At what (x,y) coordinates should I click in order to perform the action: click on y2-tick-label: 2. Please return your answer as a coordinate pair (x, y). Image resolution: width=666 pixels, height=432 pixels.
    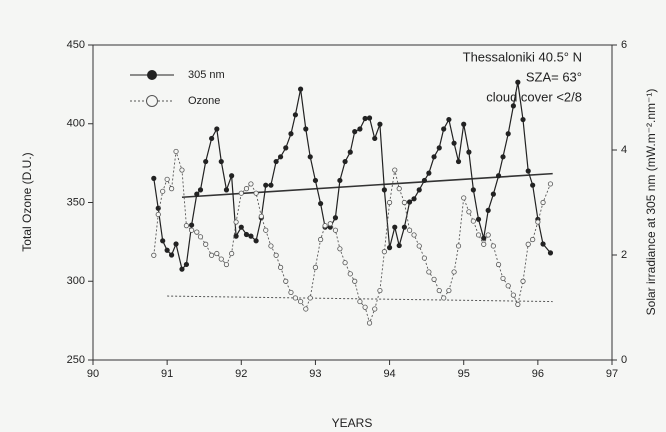
    Looking at the image, I should click on (624, 255).